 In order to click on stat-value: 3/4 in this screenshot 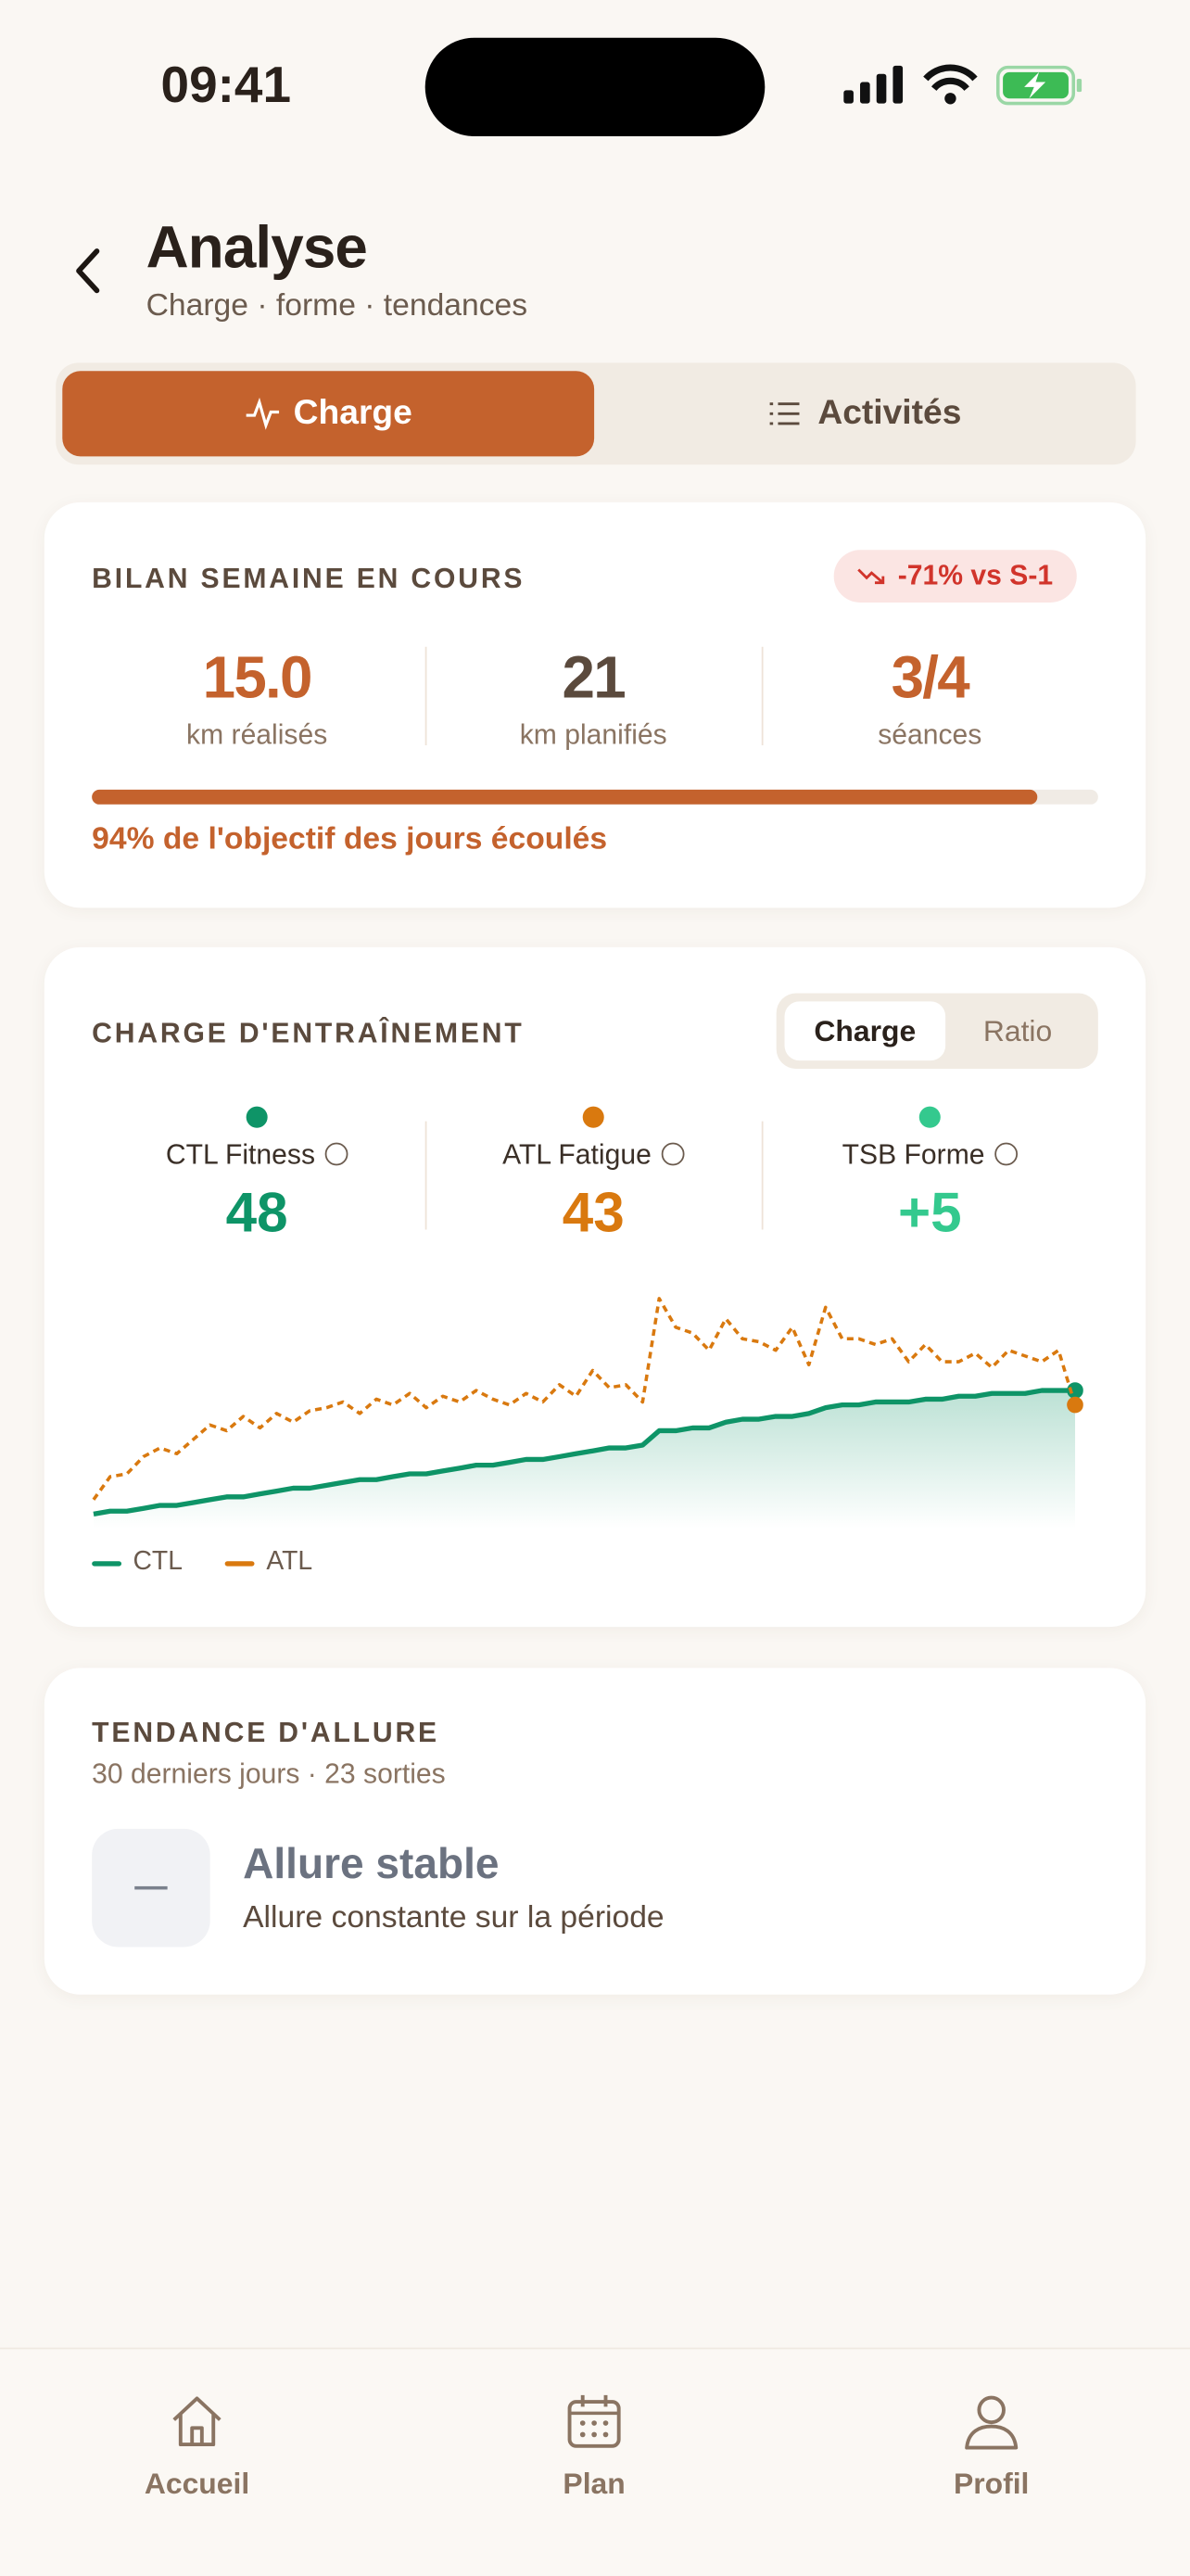, I will do `click(930, 677)`.